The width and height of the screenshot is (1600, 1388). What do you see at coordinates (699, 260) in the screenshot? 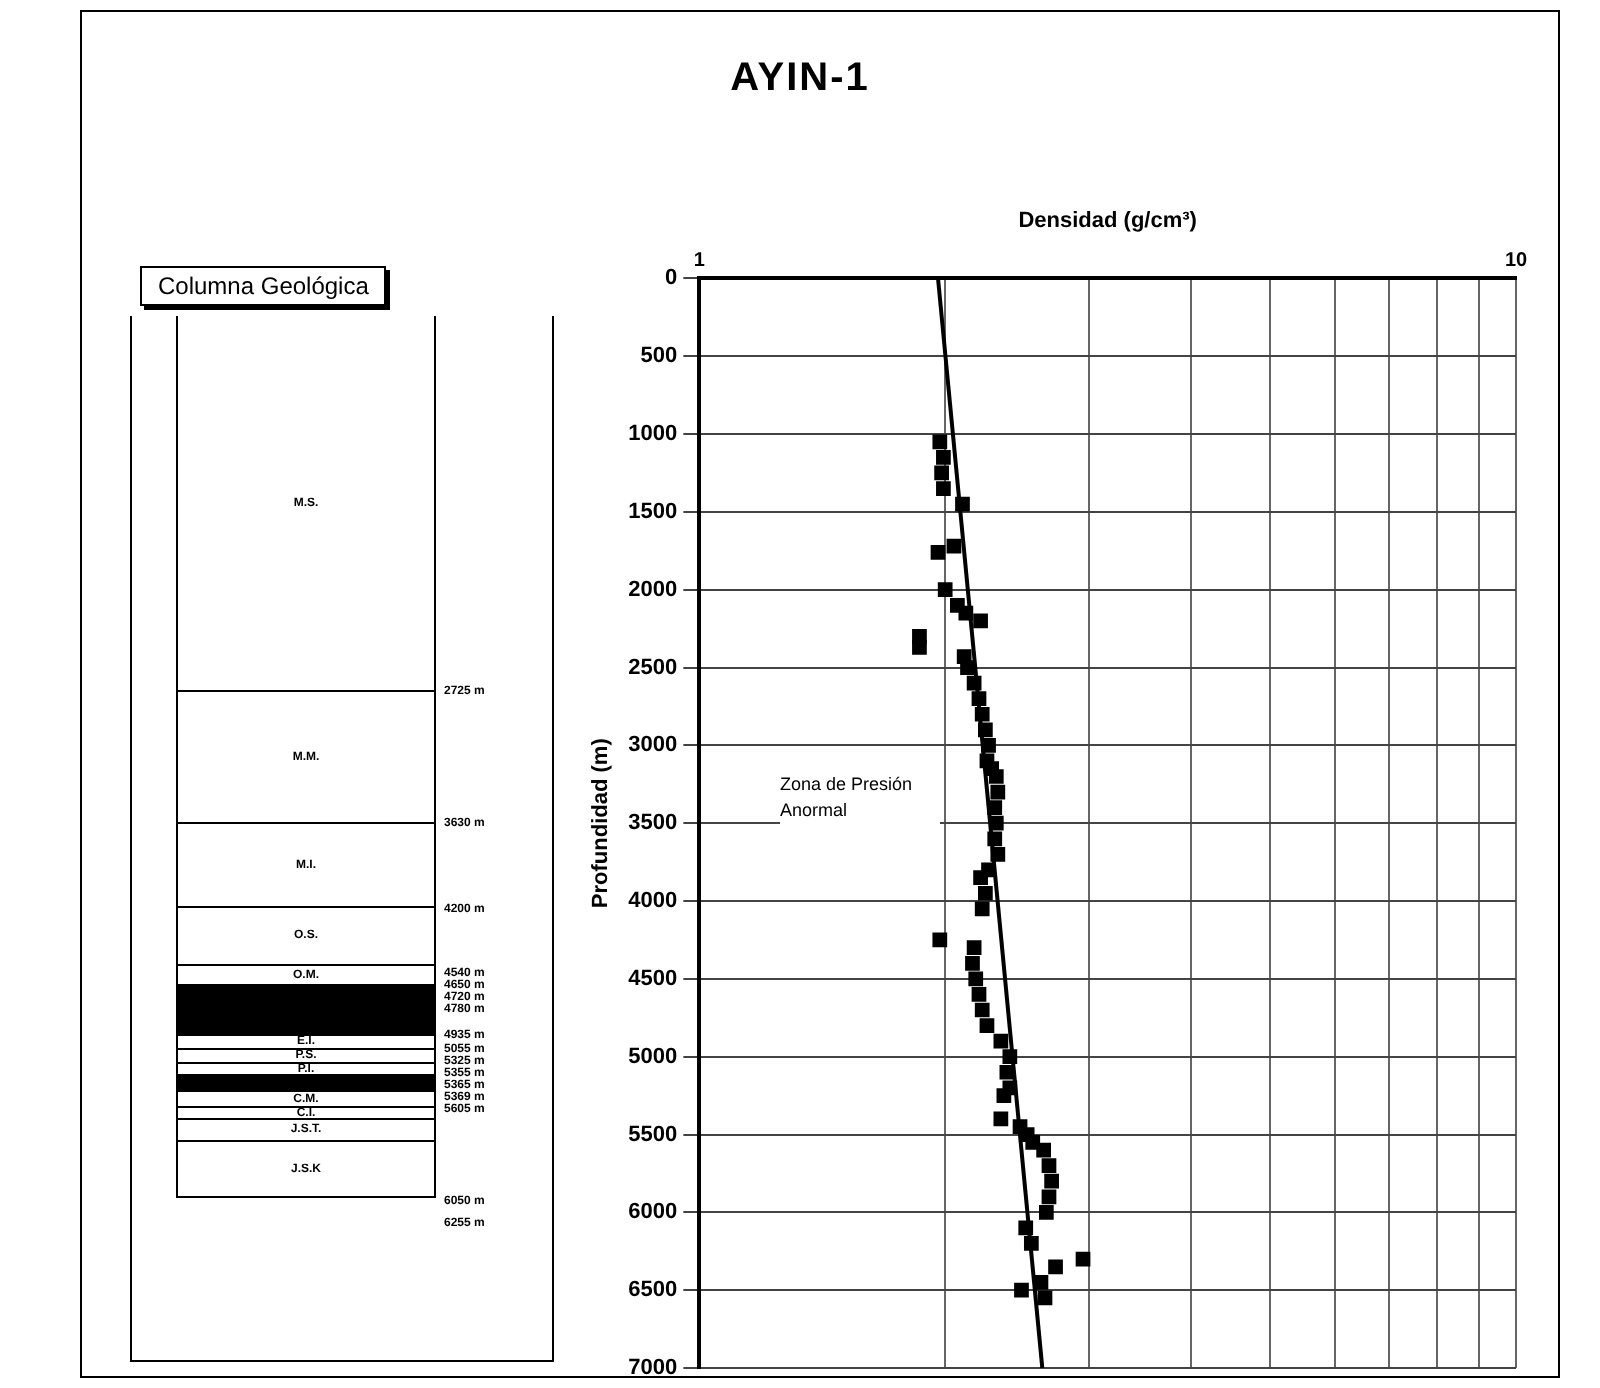
I see `x-tick-label: 1` at bounding box center [699, 260].